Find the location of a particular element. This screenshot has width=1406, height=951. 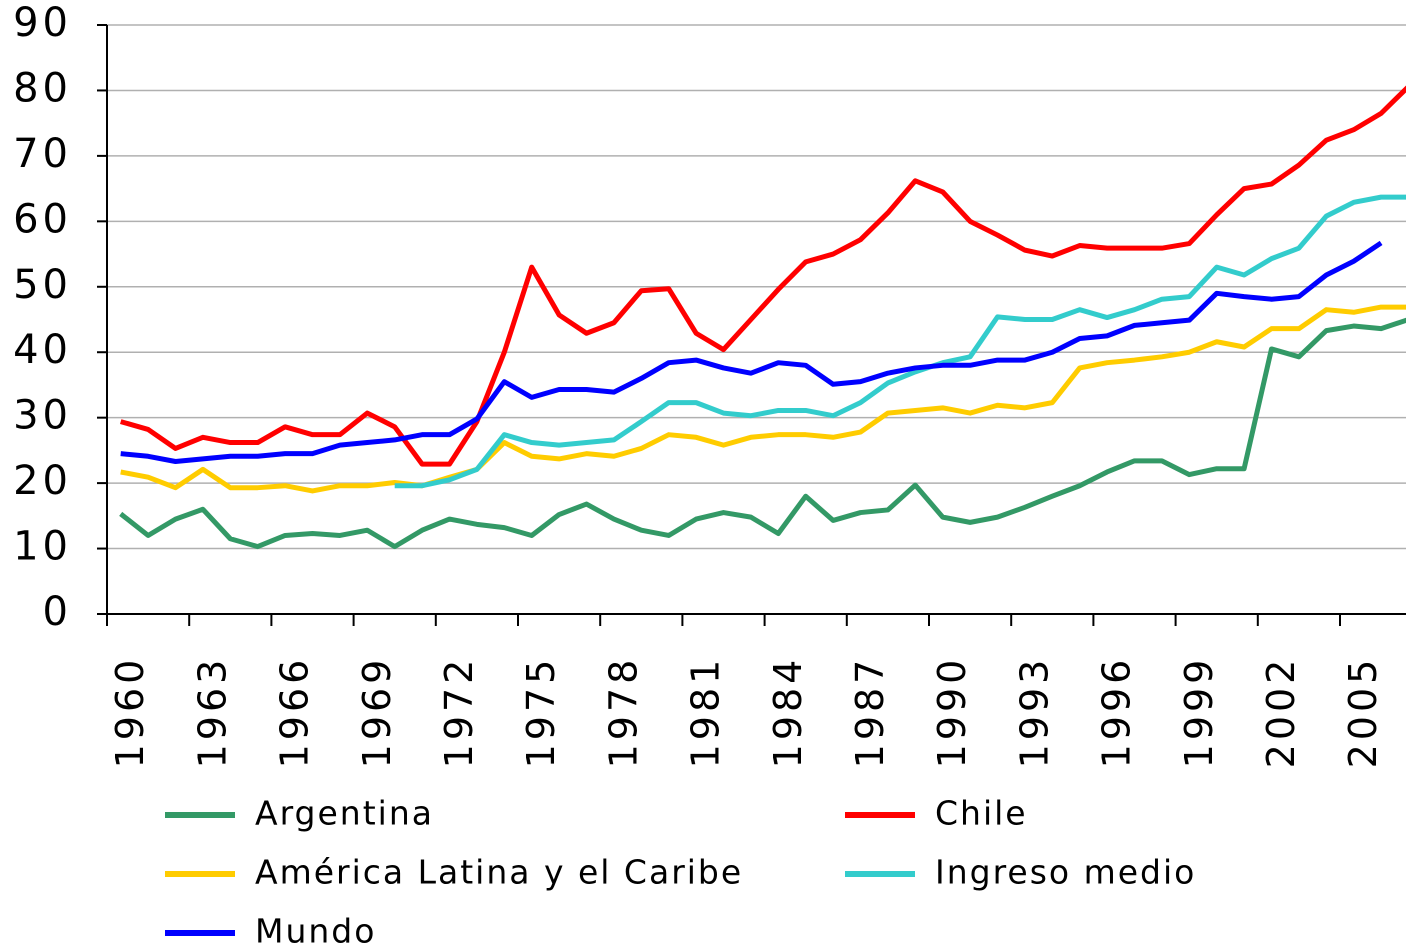

legend-label: América Latina y el Caribe is located at coordinates (499, 872).